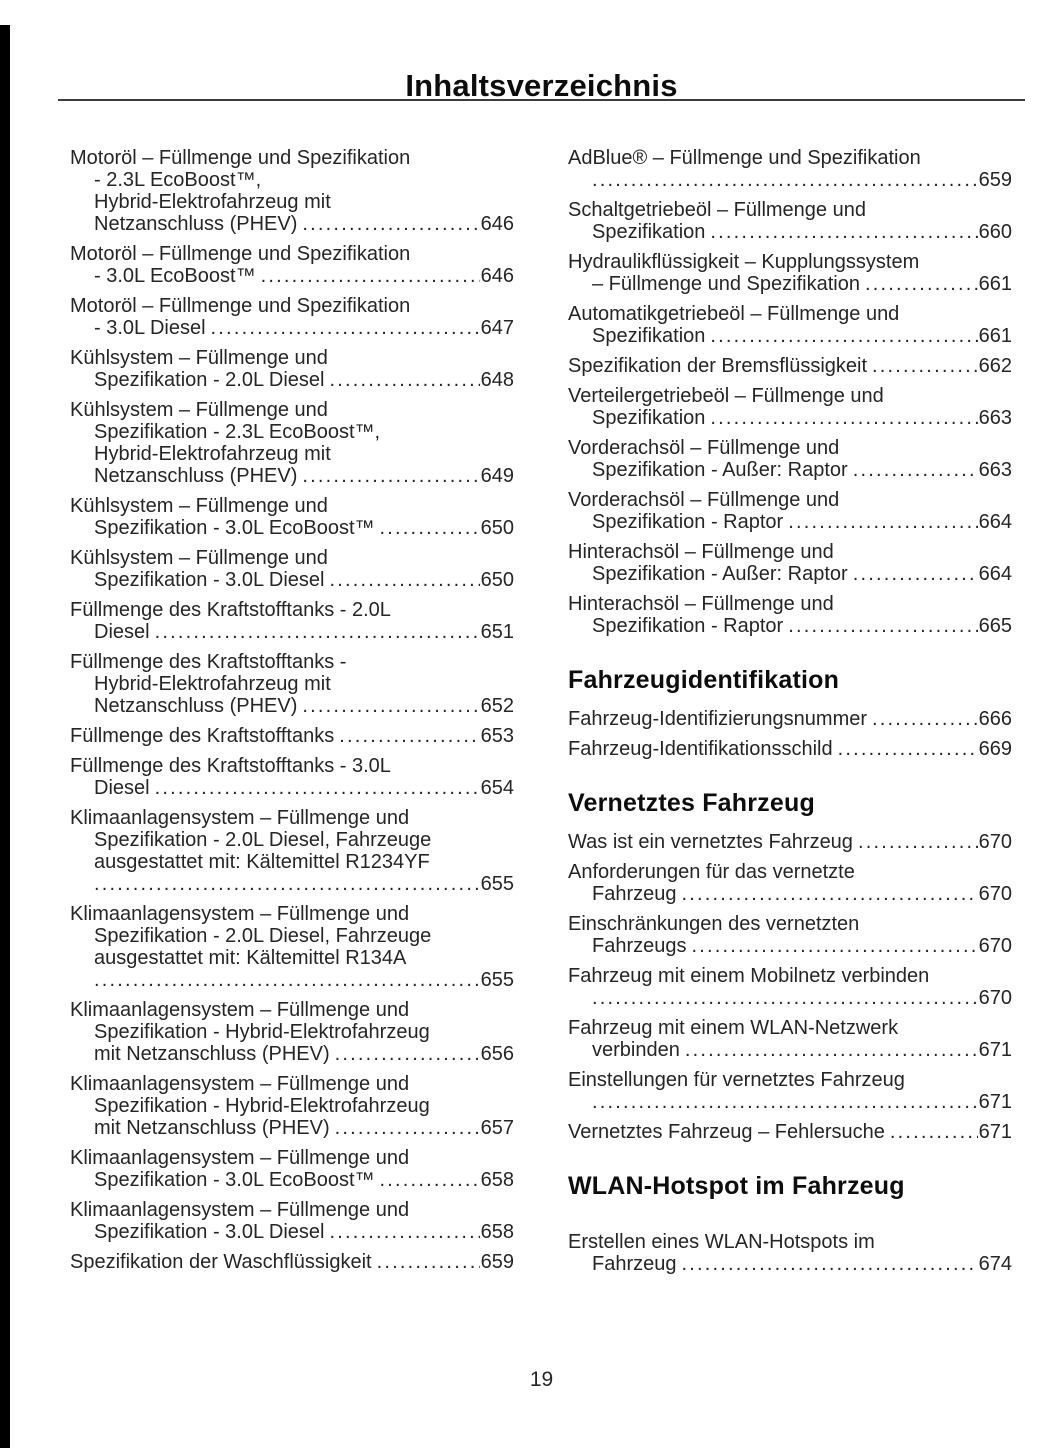  I want to click on toc-entry-text: Diesel, so click(122, 632).